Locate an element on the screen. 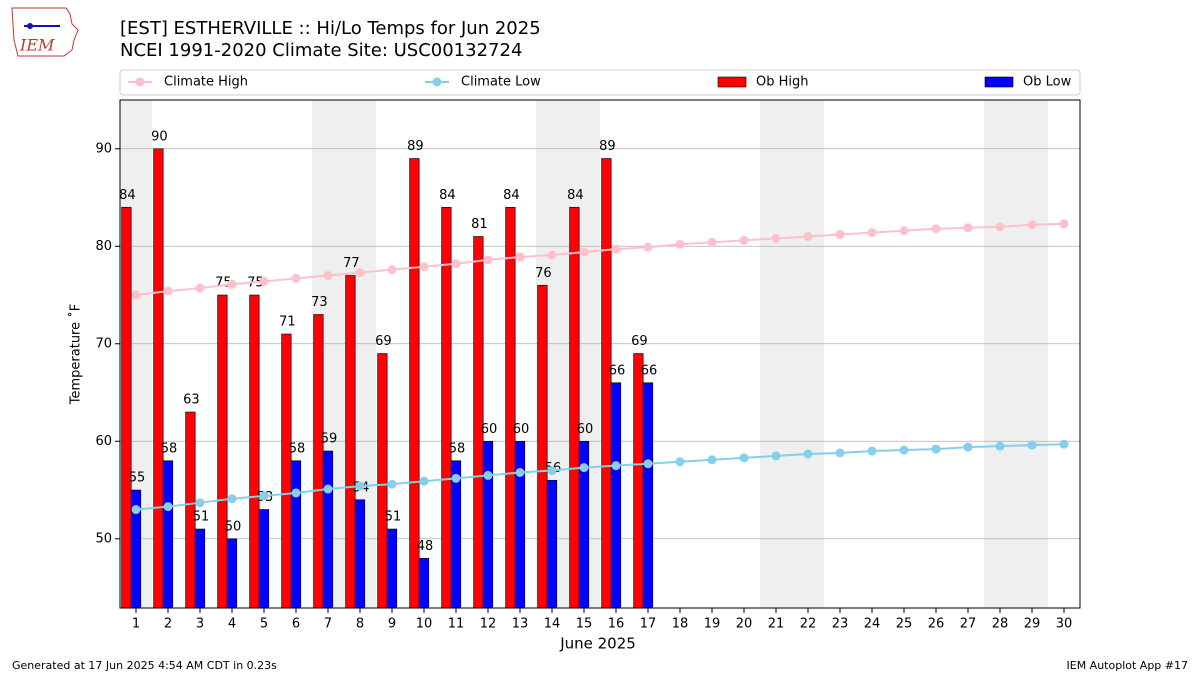 This screenshot has width=1200, height=675. data-label: 69 is located at coordinates (639, 341).